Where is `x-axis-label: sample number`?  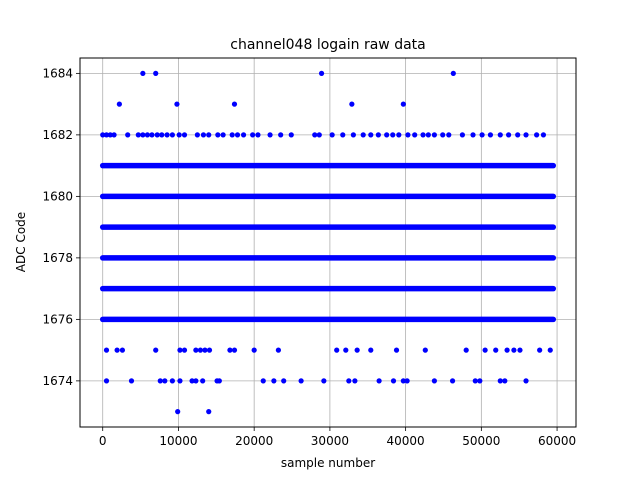
x-axis-label: sample number is located at coordinates (328, 463).